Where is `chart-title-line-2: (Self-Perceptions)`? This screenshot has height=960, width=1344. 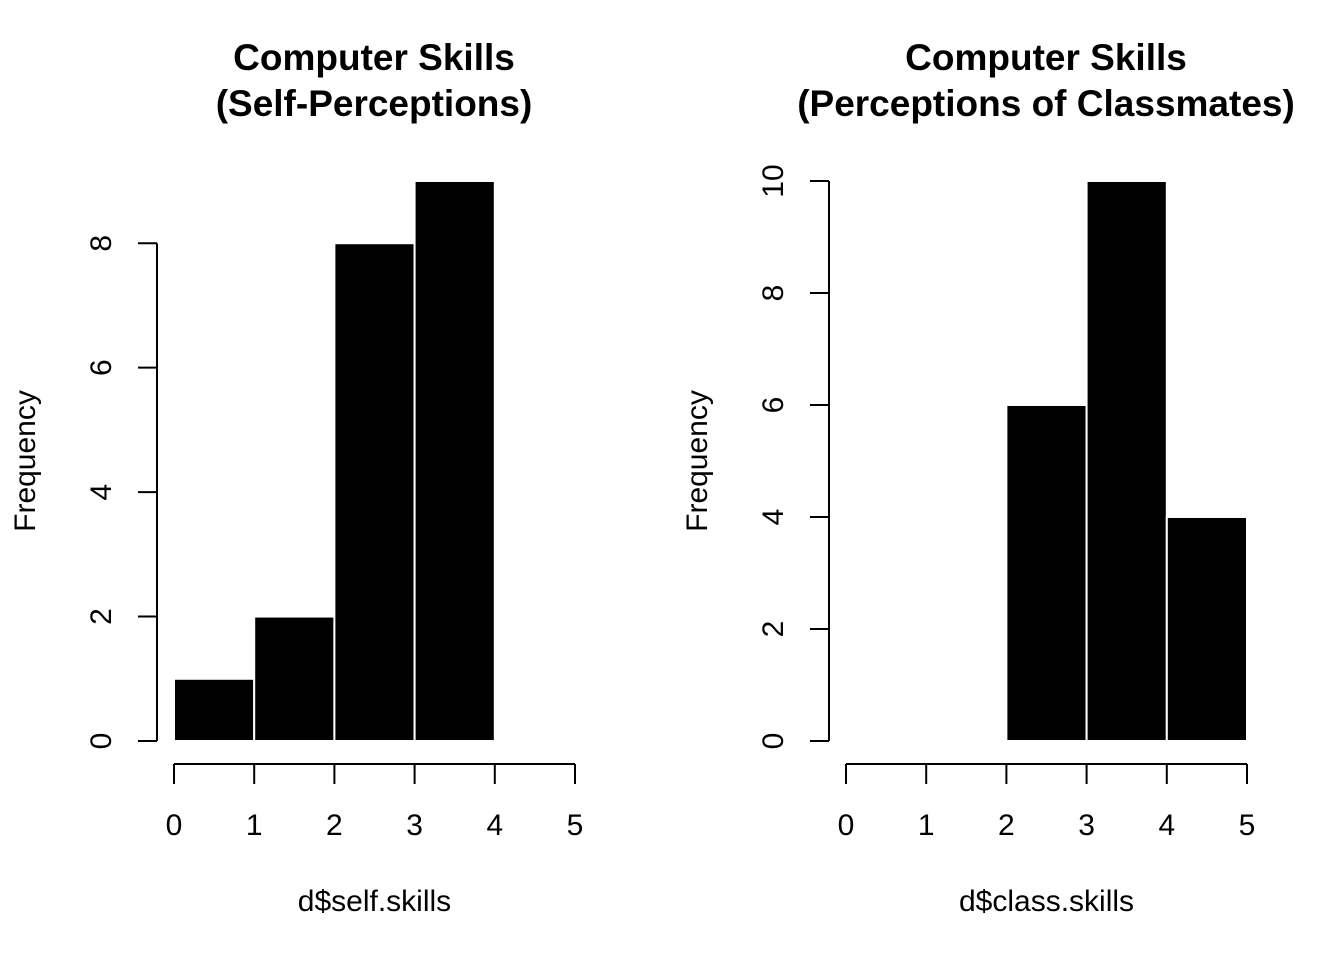 chart-title-line-2: (Self-Perceptions) is located at coordinates (374, 103).